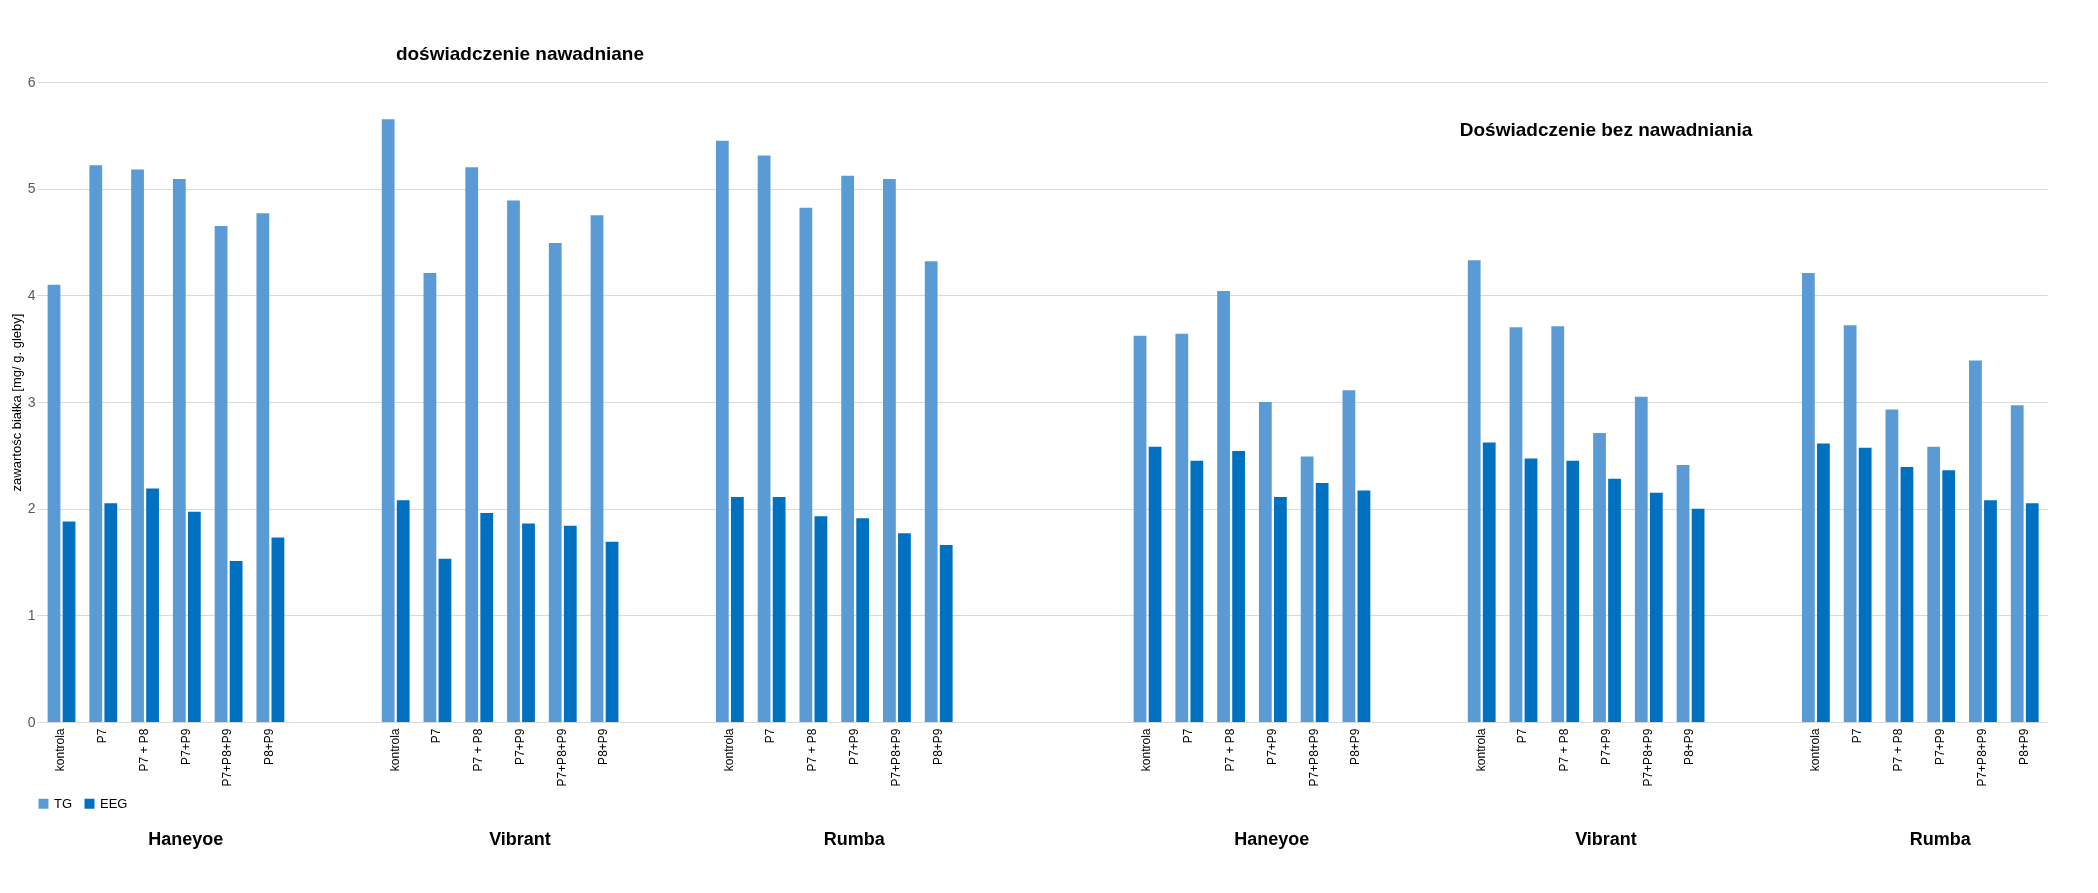 The height and width of the screenshot is (893, 2098). I want to click on y-tick-label: 2, so click(31, 508).